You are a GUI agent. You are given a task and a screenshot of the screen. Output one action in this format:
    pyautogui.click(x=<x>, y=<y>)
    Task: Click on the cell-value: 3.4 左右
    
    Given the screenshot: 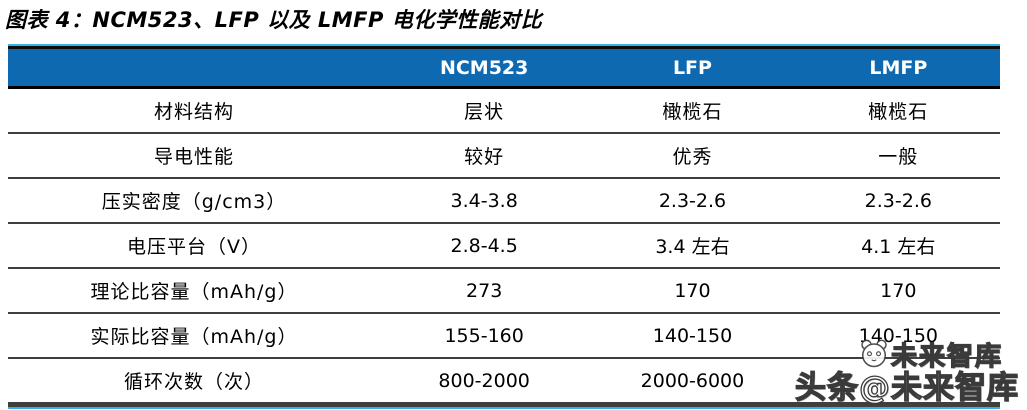 What is the action you would take?
    pyautogui.click(x=692, y=247)
    